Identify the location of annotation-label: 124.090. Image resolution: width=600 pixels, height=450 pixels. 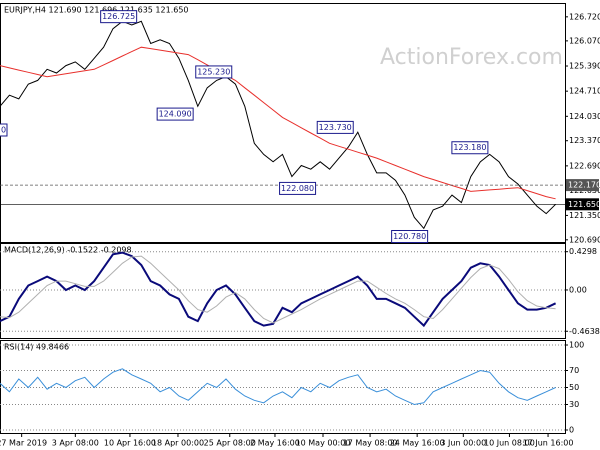
(175, 114).